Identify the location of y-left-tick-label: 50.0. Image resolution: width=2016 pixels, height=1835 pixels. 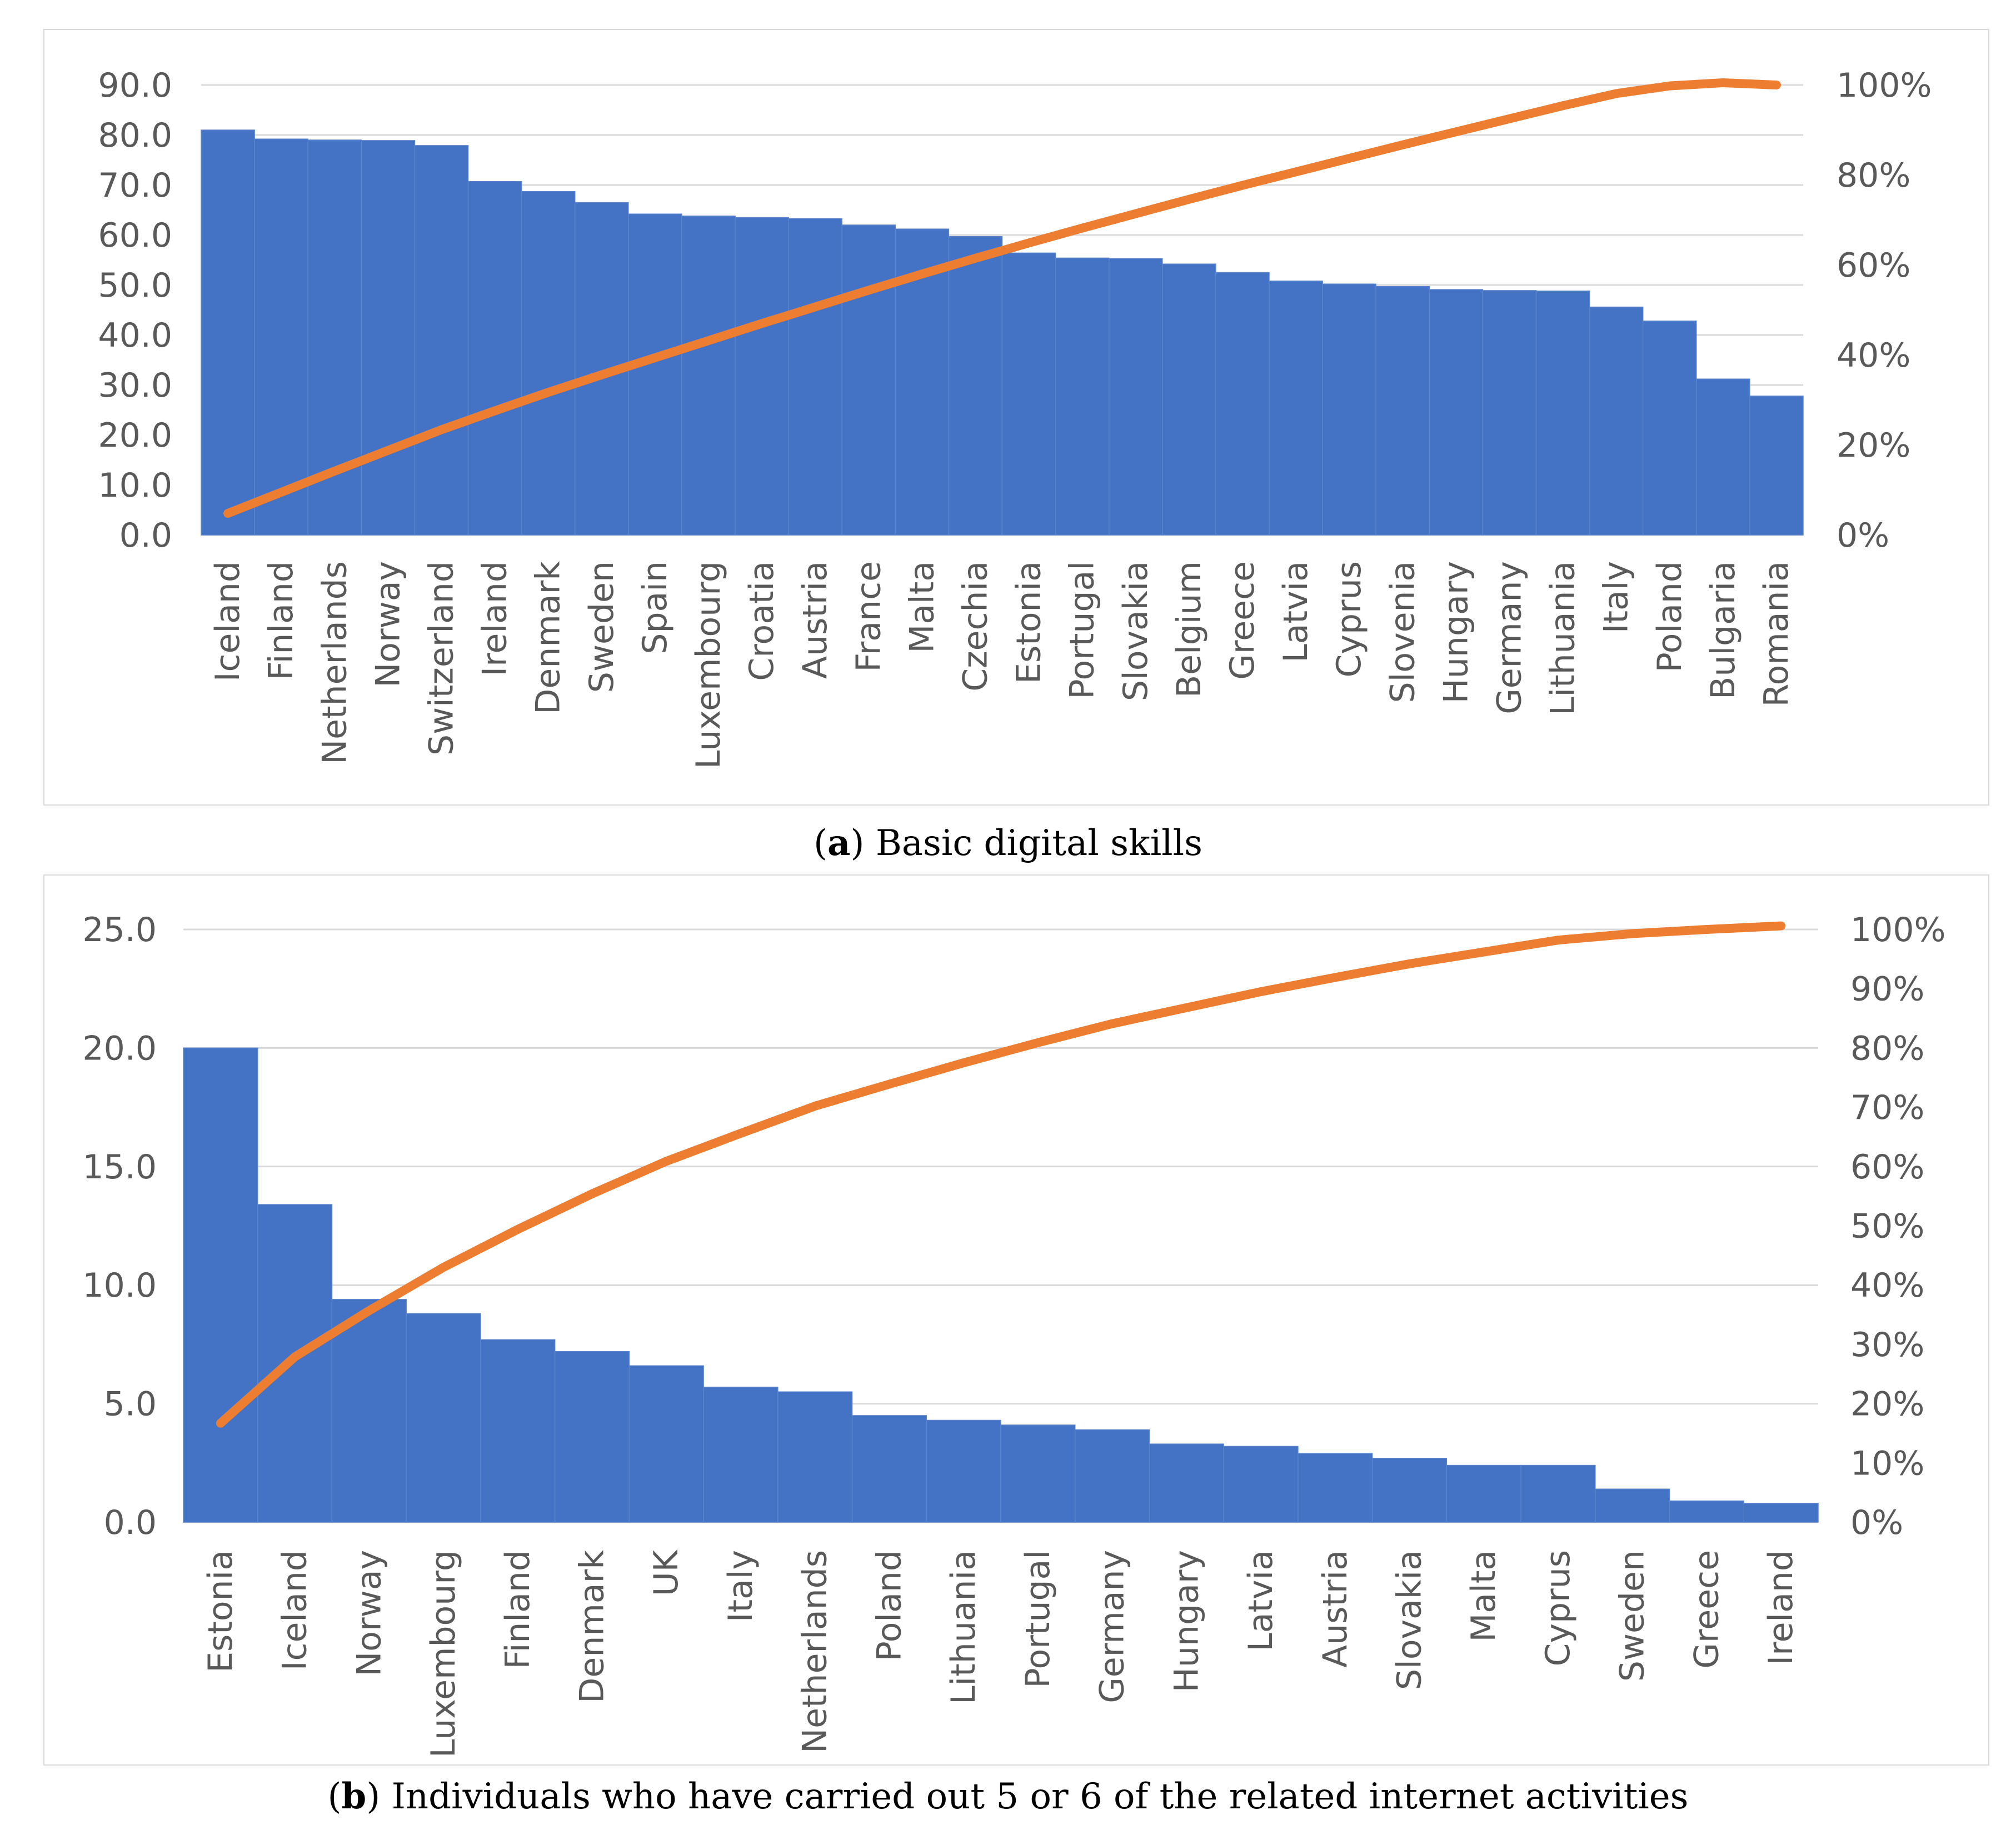
(135, 285).